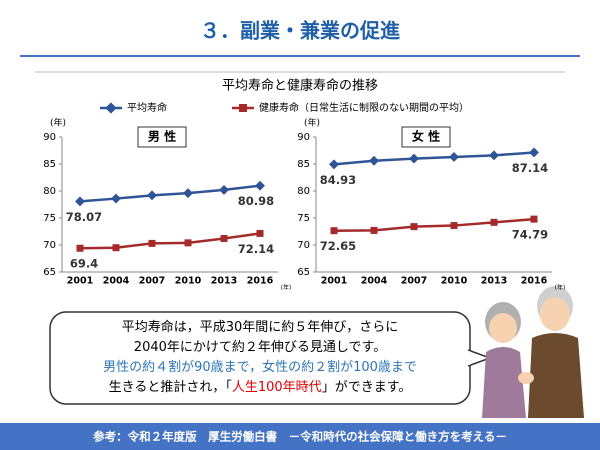 Image resolution: width=600 pixels, height=450 pixels. I want to click on bubble-line: 生きると推計され，「人生100年時代」ができます。, so click(260, 387).